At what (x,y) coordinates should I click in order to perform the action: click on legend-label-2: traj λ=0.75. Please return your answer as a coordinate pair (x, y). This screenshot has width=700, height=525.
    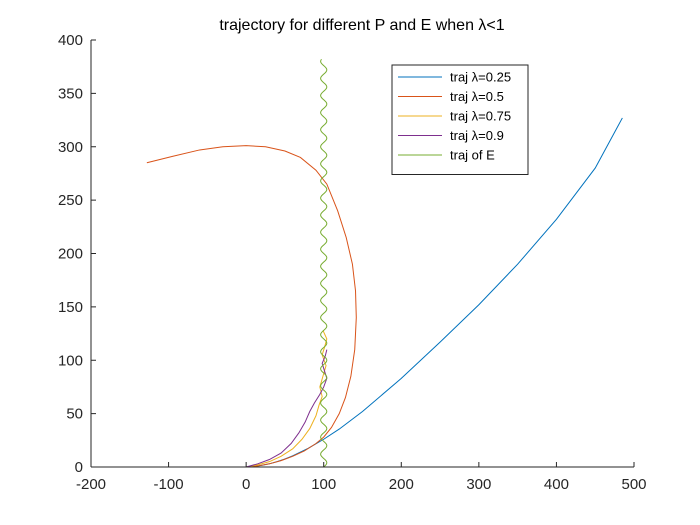
    Looking at the image, I should click on (480, 116).